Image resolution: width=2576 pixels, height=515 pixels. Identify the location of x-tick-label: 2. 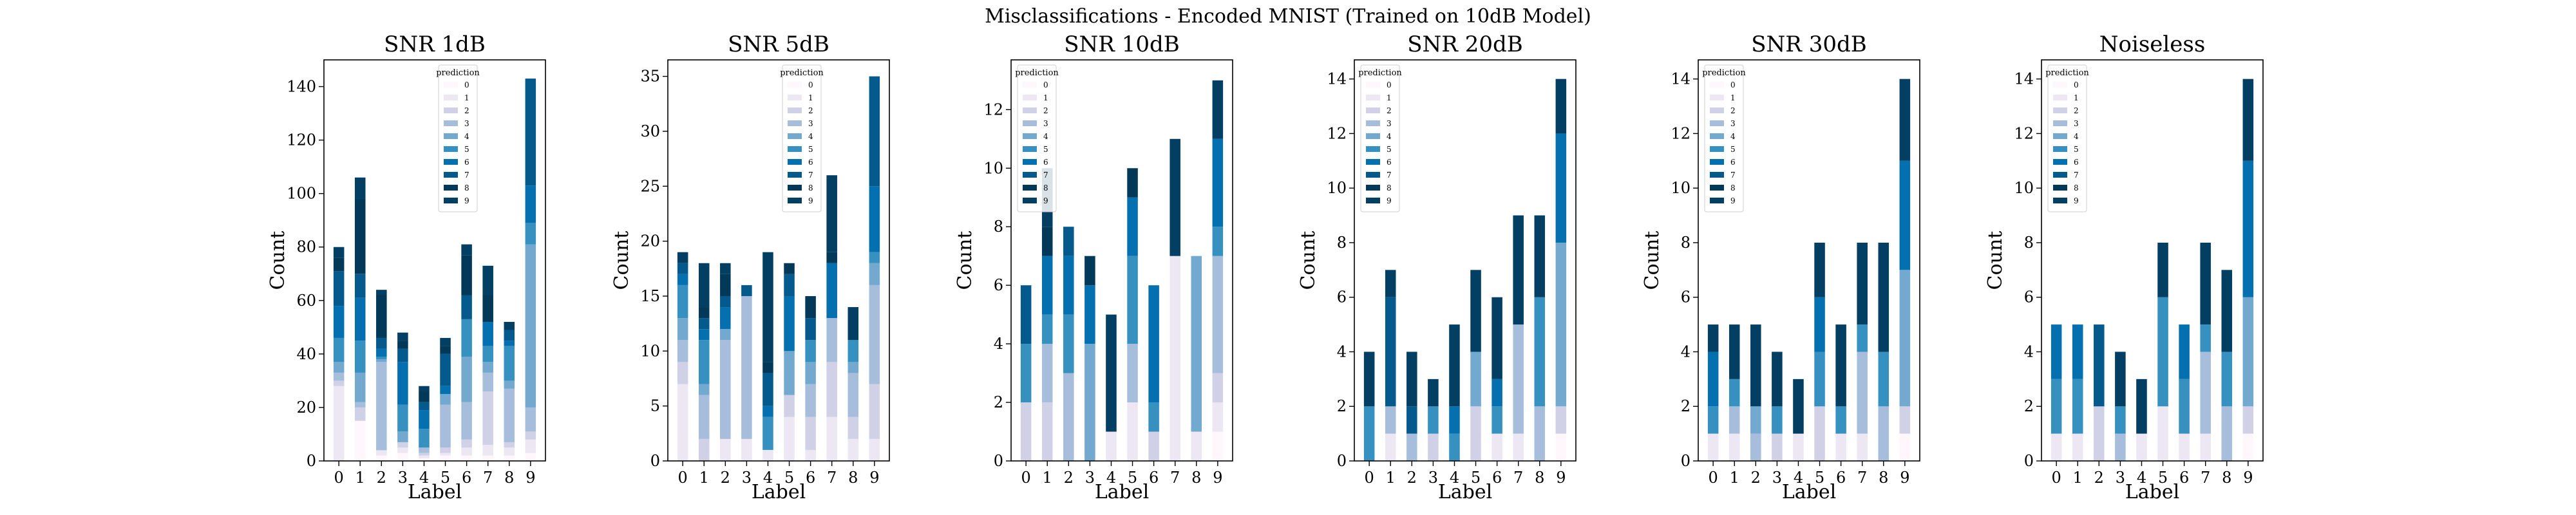
(382, 478).